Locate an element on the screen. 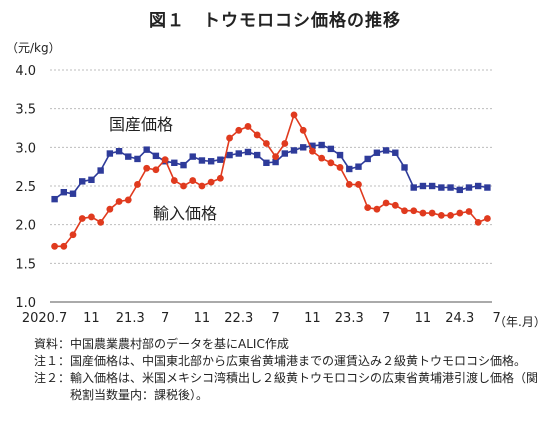  series-label-import: 輸入価格 is located at coordinates (185, 213).